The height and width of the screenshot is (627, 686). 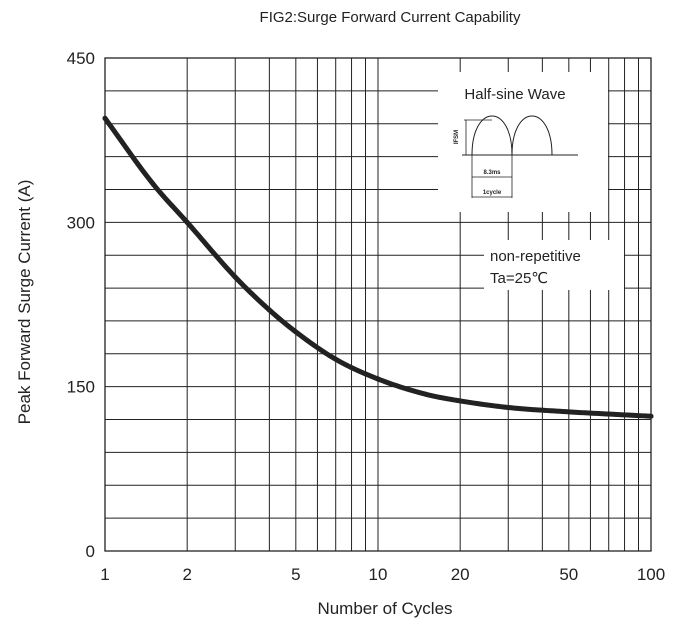 What do you see at coordinates (186, 574) in the screenshot?
I see `x-tick-label: 2` at bounding box center [186, 574].